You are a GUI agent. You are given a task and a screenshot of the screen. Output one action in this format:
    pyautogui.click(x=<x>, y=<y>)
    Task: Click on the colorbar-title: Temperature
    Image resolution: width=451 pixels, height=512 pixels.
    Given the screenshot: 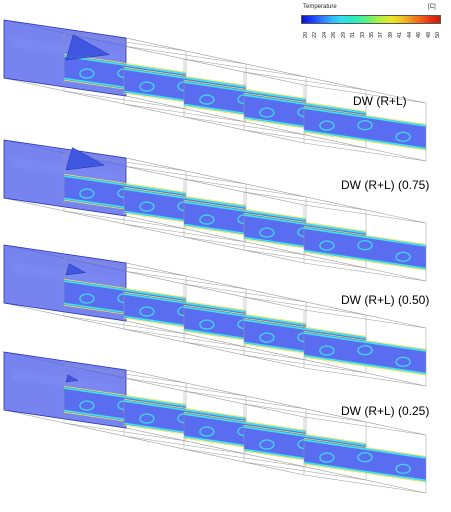 What is the action you would take?
    pyautogui.click(x=320, y=7)
    